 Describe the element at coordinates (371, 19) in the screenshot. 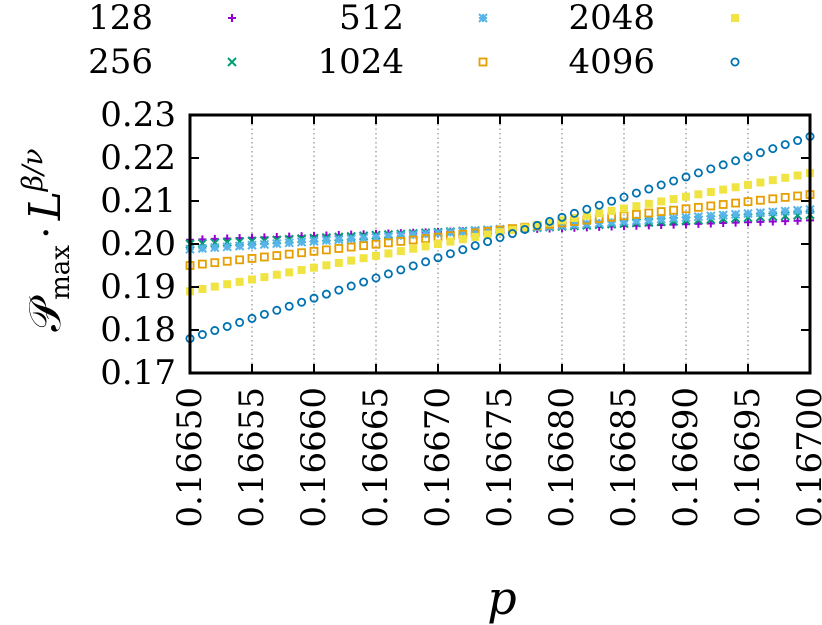

I see `legend-label: 512` at that location.